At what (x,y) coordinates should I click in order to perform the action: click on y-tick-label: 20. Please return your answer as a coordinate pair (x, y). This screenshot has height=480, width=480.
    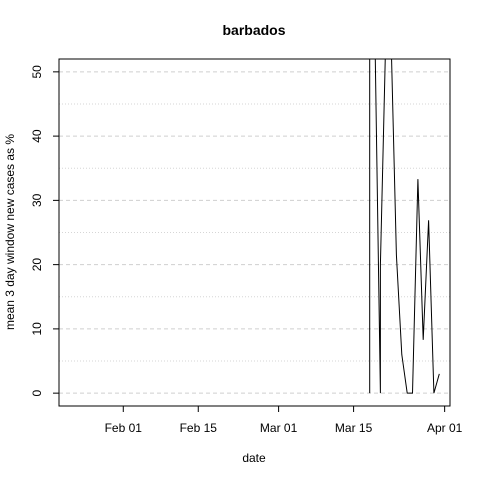
    Looking at the image, I should click on (37, 265).